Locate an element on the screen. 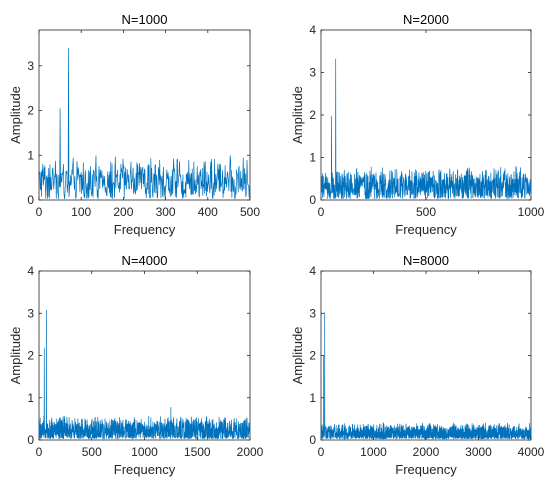 Image resolution: width=550 pixels, height=491 pixels. x-tick-label: 4000 is located at coordinates (531, 452).